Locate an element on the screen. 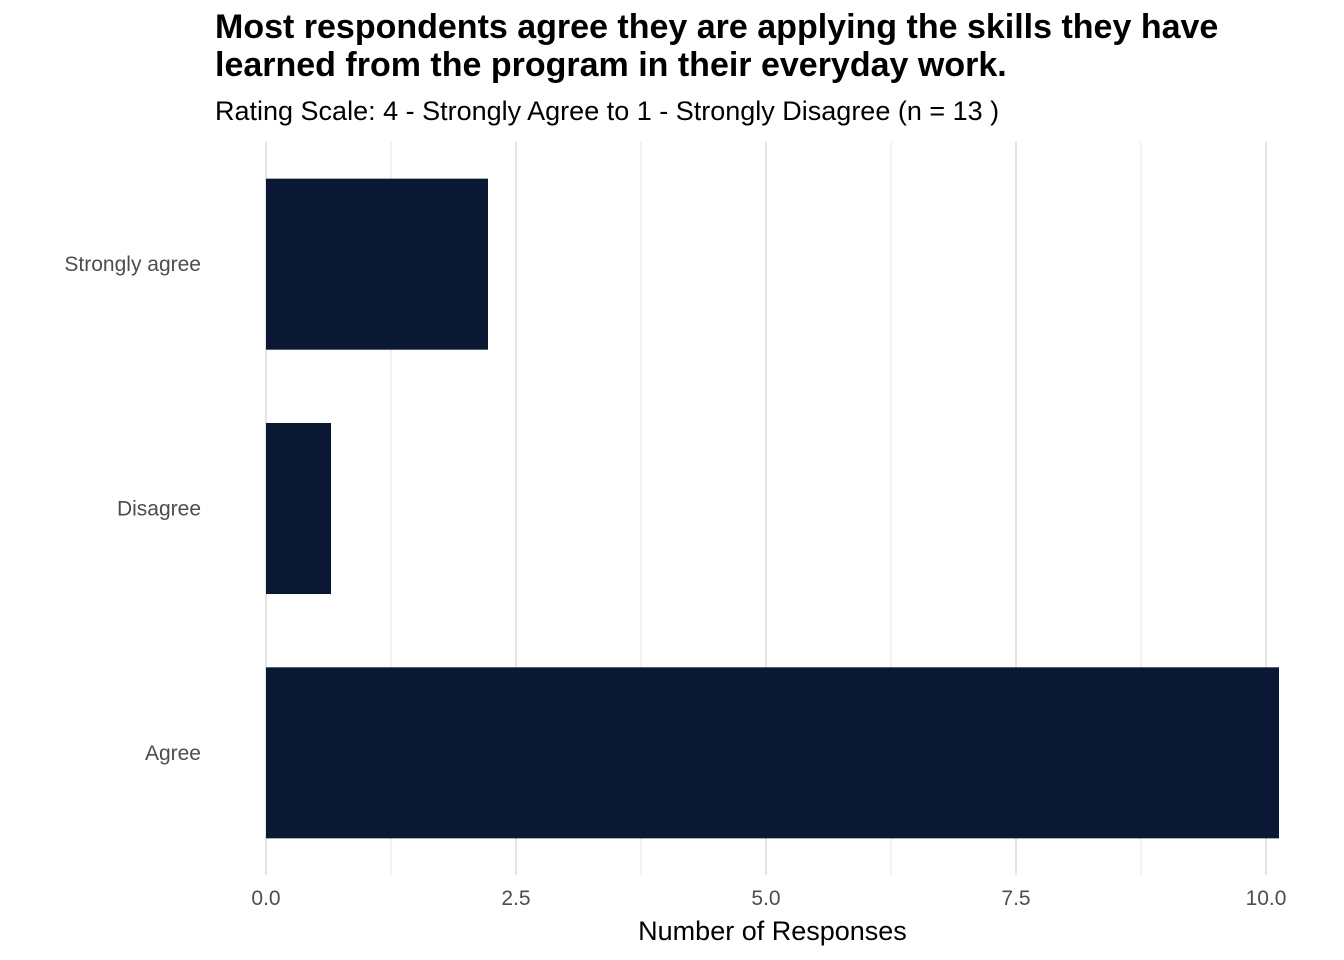  y-tick-label: Agree is located at coordinates (173, 753).